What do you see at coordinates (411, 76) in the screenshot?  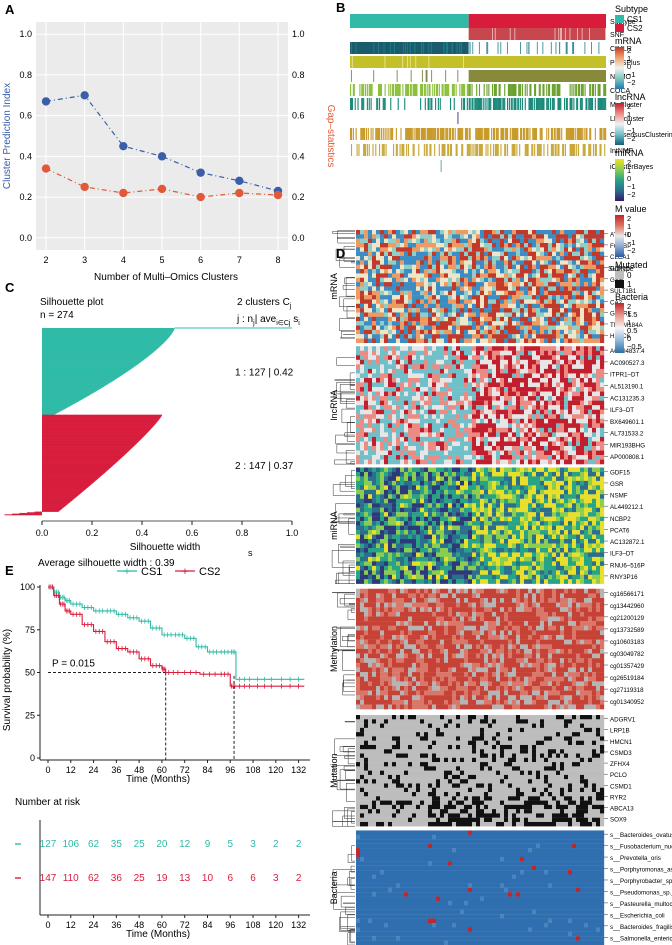 I see `nemo-tick` at bounding box center [411, 76].